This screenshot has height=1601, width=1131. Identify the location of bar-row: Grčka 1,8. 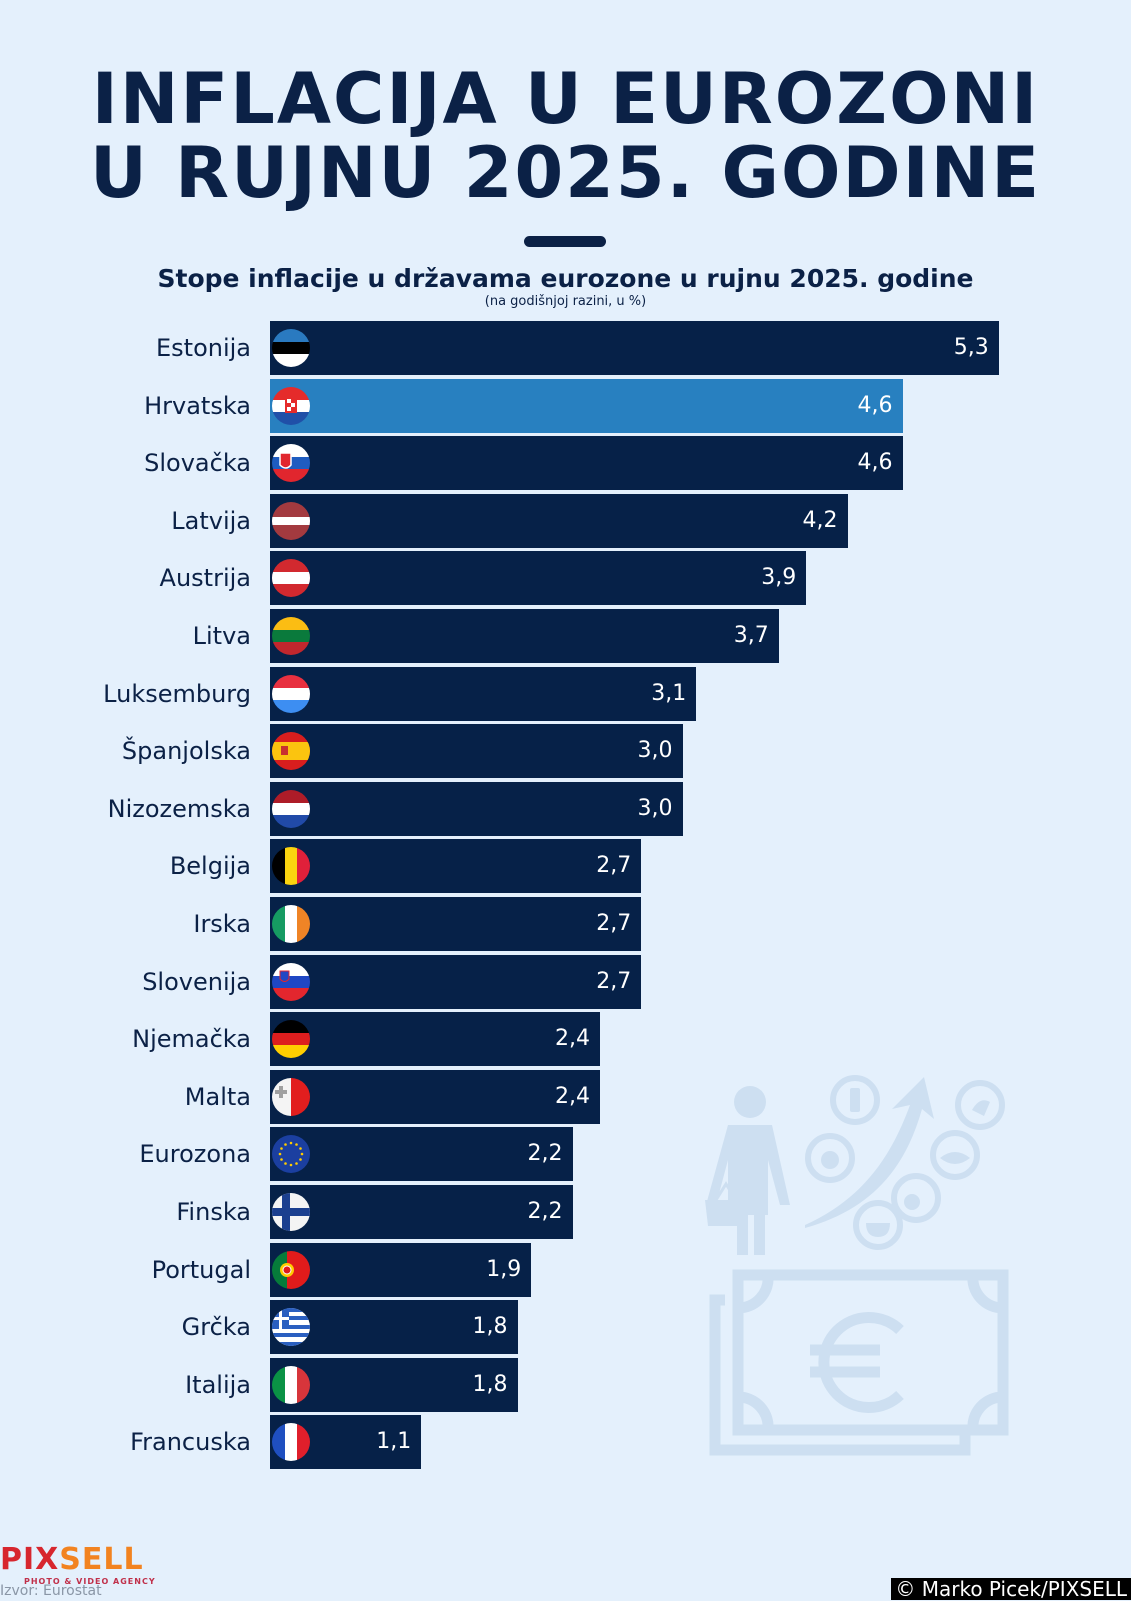
(565, 1327).